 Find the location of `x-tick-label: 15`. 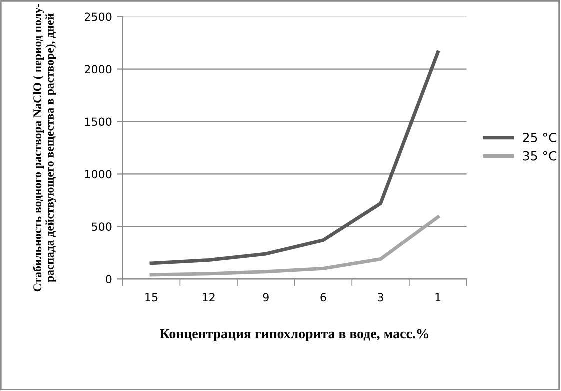

x-tick-label: 15 is located at coordinates (152, 297).